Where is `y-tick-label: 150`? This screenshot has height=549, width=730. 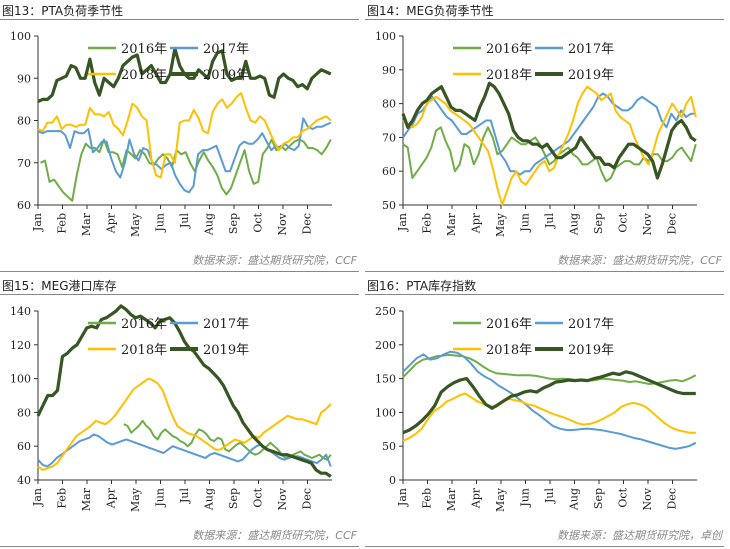
y-tick-label: 150 is located at coordinates (385, 379).